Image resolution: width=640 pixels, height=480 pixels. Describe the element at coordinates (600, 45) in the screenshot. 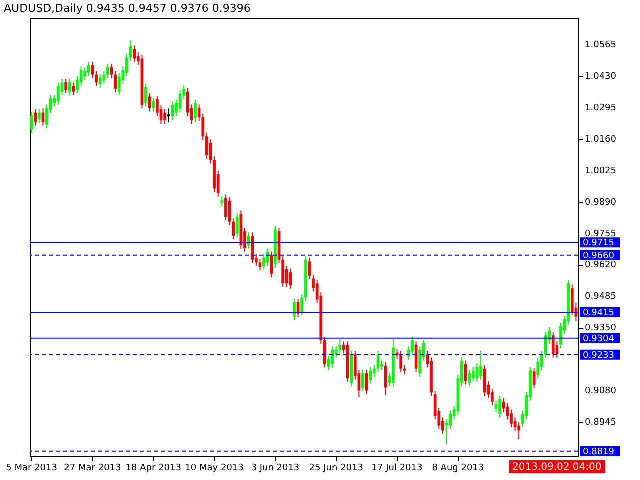

I see `y-tick-label: 1.0565` at that location.